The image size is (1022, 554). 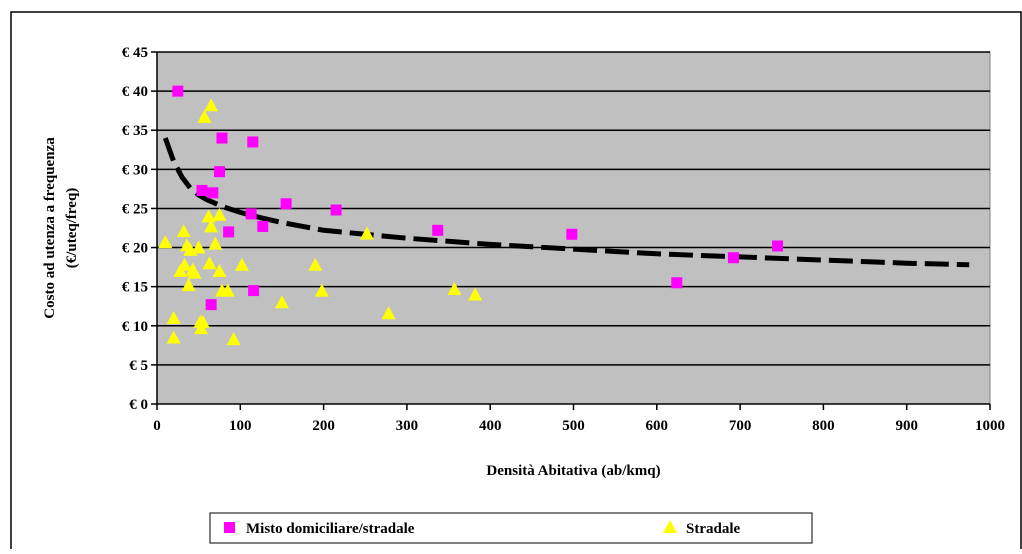 What do you see at coordinates (135, 327) in the screenshot?
I see `y-tick-label: € 10` at bounding box center [135, 327].